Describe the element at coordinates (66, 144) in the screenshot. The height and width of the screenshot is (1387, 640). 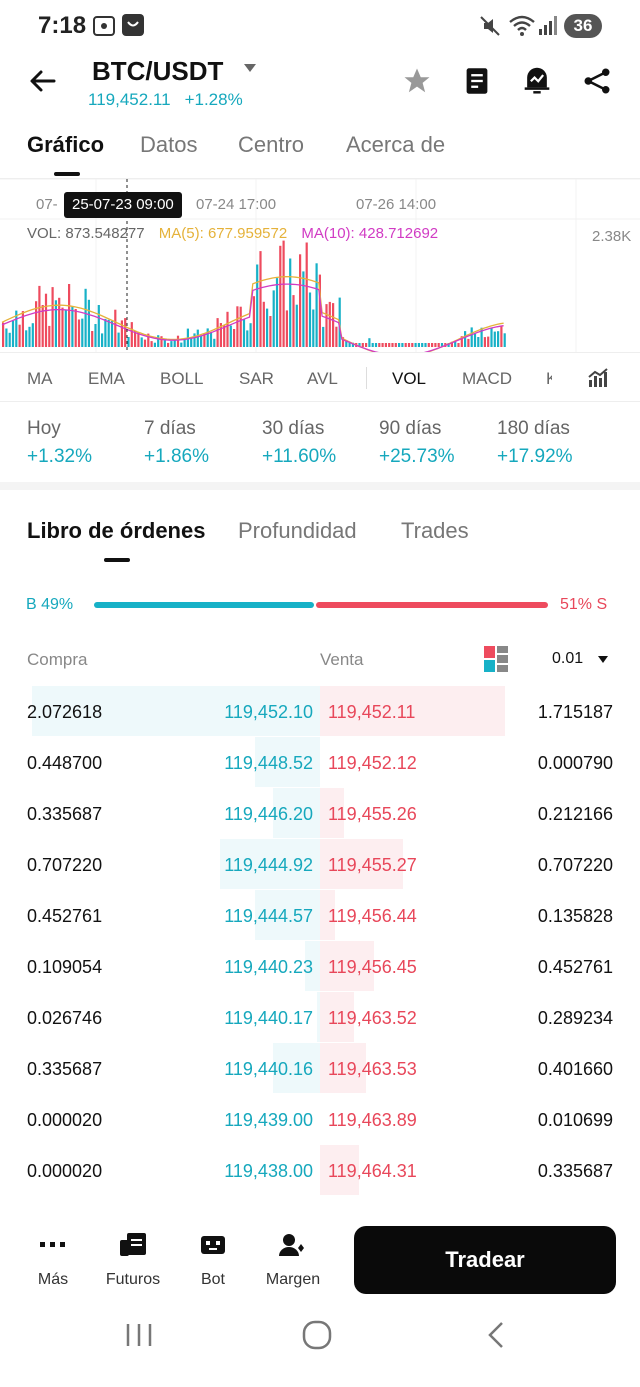
I see `tab-grafico: Gráfico` at that location.